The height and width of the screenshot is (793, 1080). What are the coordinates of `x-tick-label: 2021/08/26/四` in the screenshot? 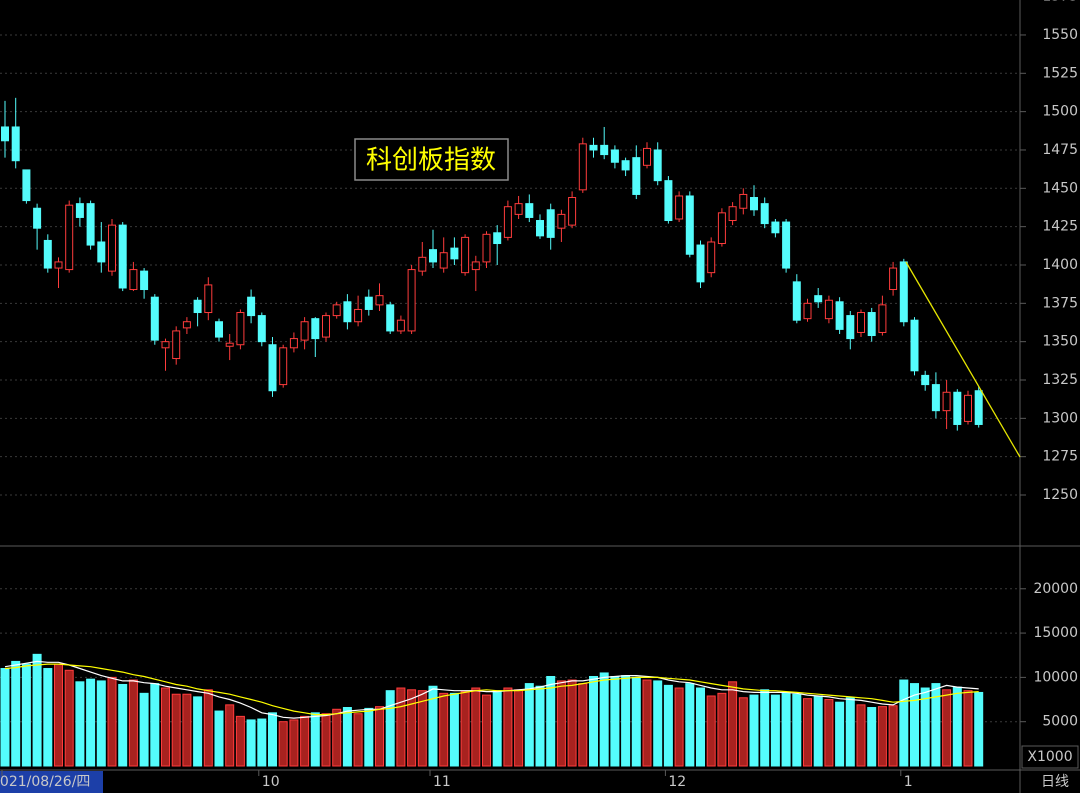 It's located at (45, 782).